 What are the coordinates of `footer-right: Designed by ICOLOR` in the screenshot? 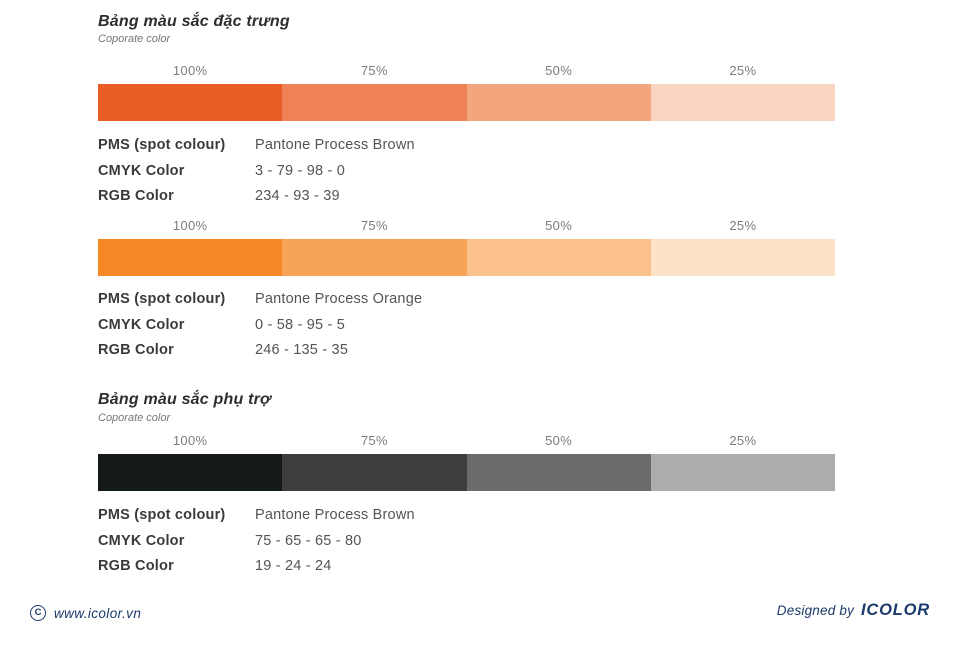 It's located at (853, 613).